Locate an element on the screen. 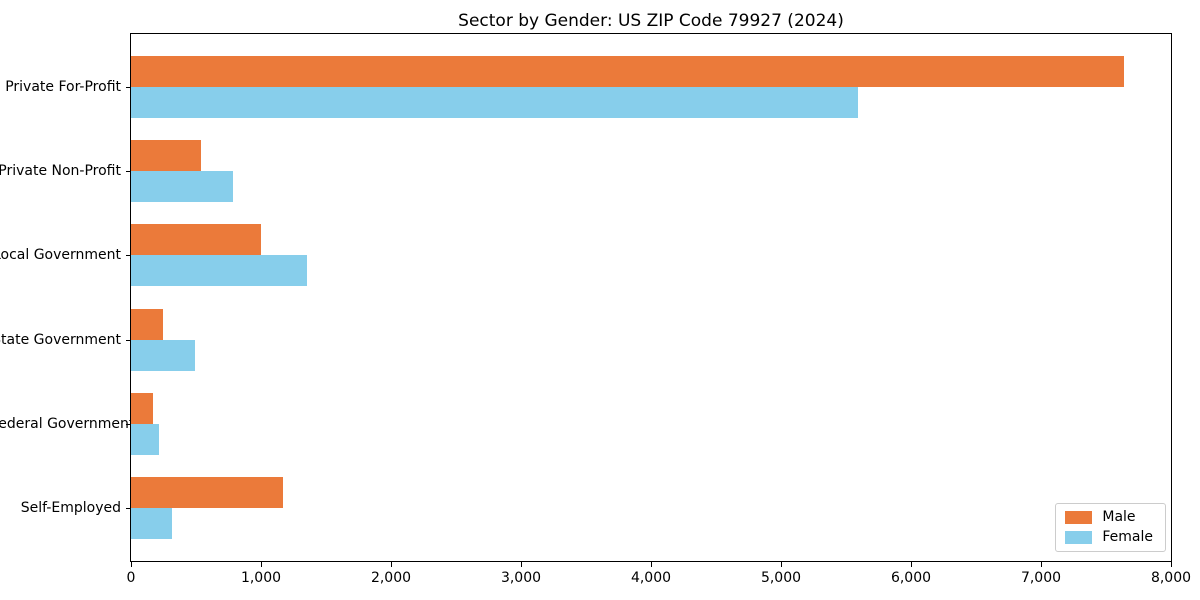 The image size is (1200, 600). y-axis-label: Private For-Profit is located at coordinates (63, 87).